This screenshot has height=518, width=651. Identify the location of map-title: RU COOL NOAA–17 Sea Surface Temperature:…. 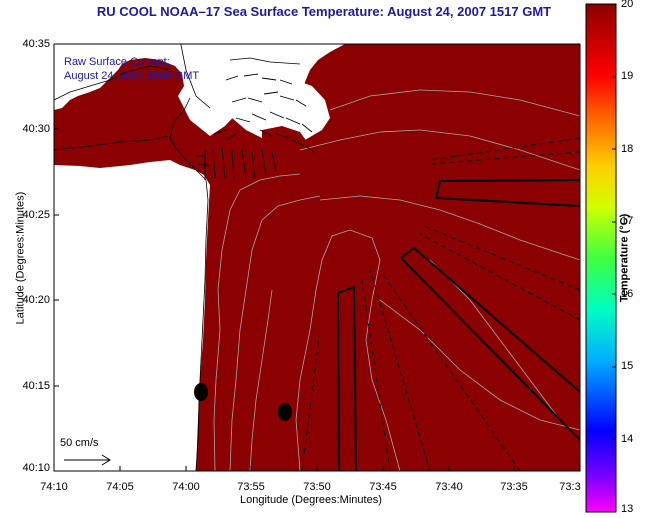
(324, 11).